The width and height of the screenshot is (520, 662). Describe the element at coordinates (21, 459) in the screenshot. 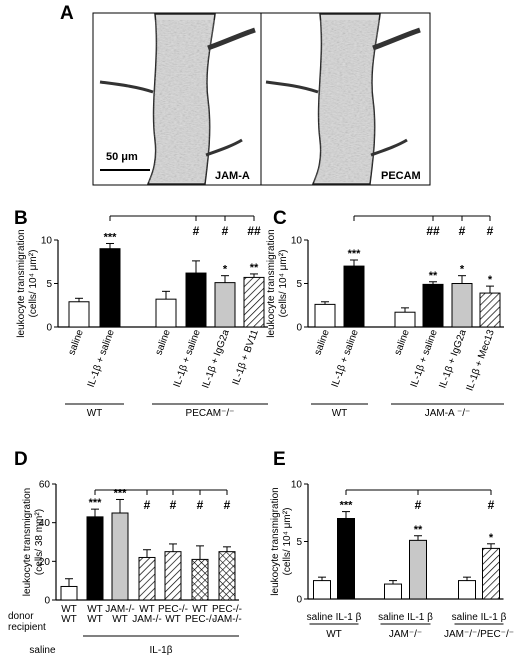

I see `panel-label: D` at that location.